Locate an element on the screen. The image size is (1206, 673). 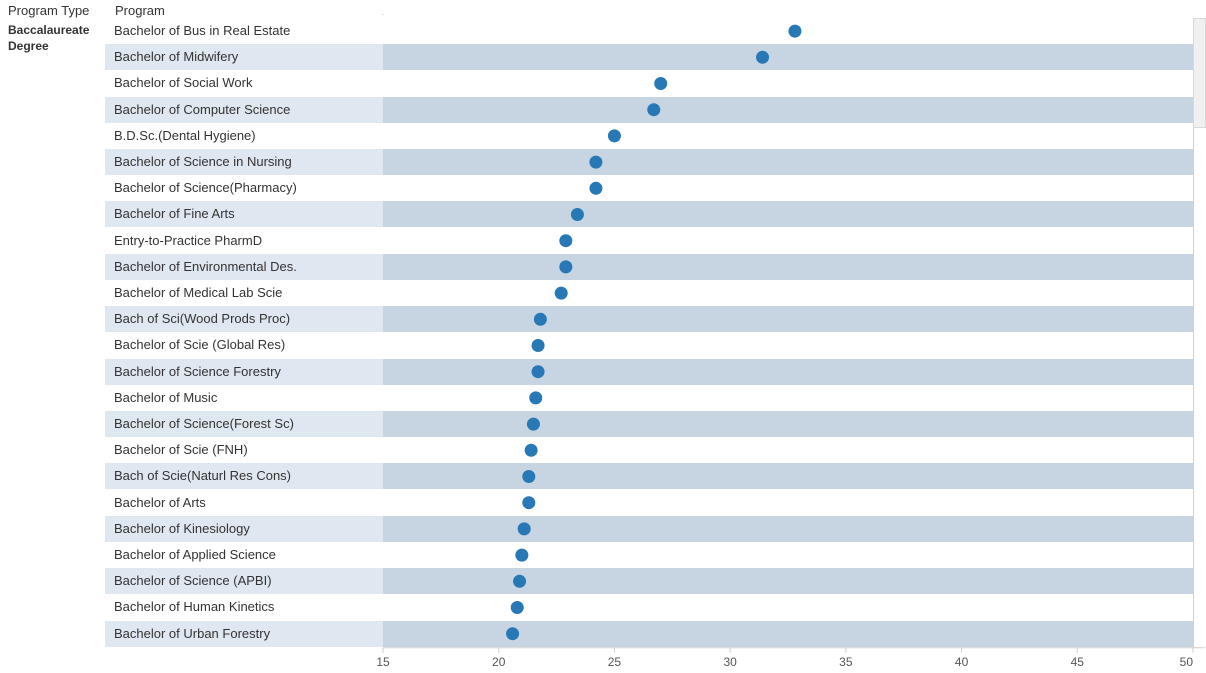
program-name: Bachelor of Science(Forest Sc) is located at coordinates (204, 423).